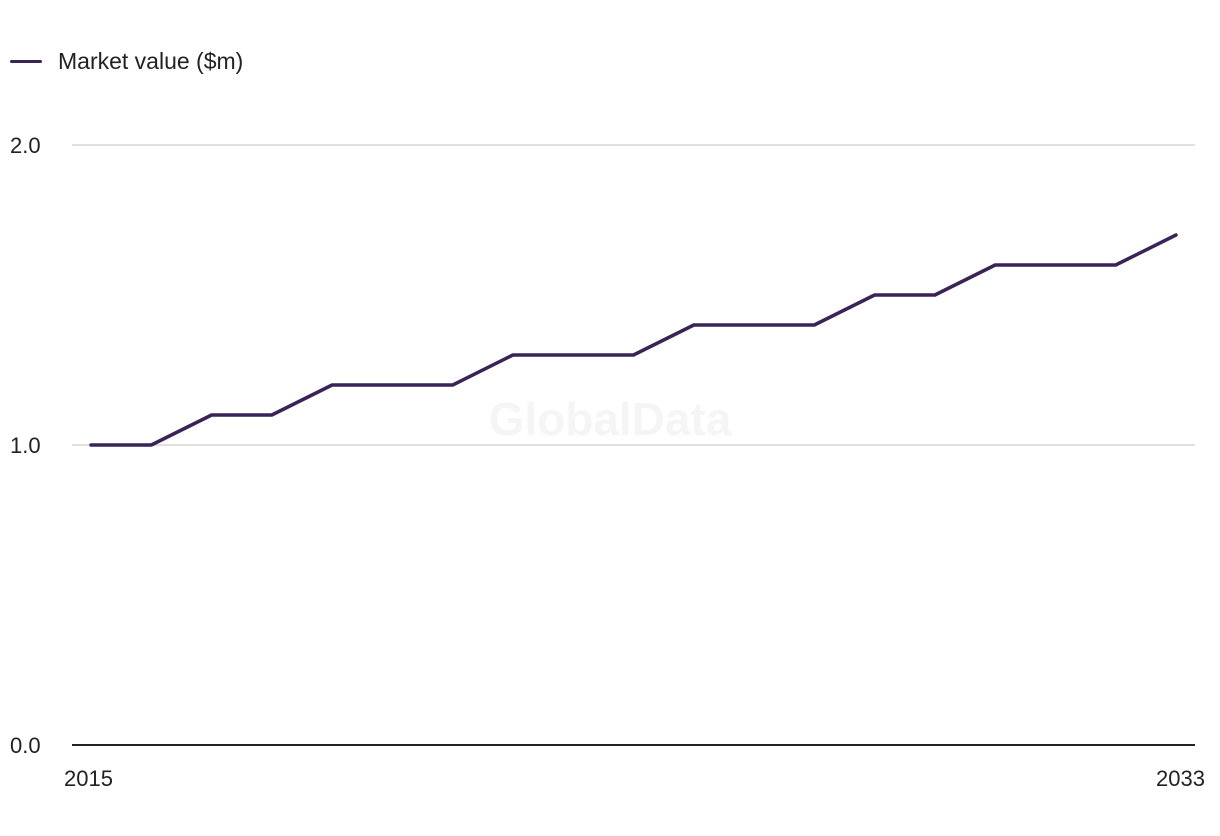 This screenshot has height=836, width=1220. Describe the element at coordinates (88, 778) in the screenshot. I see `x-tick-label: 2015` at that location.